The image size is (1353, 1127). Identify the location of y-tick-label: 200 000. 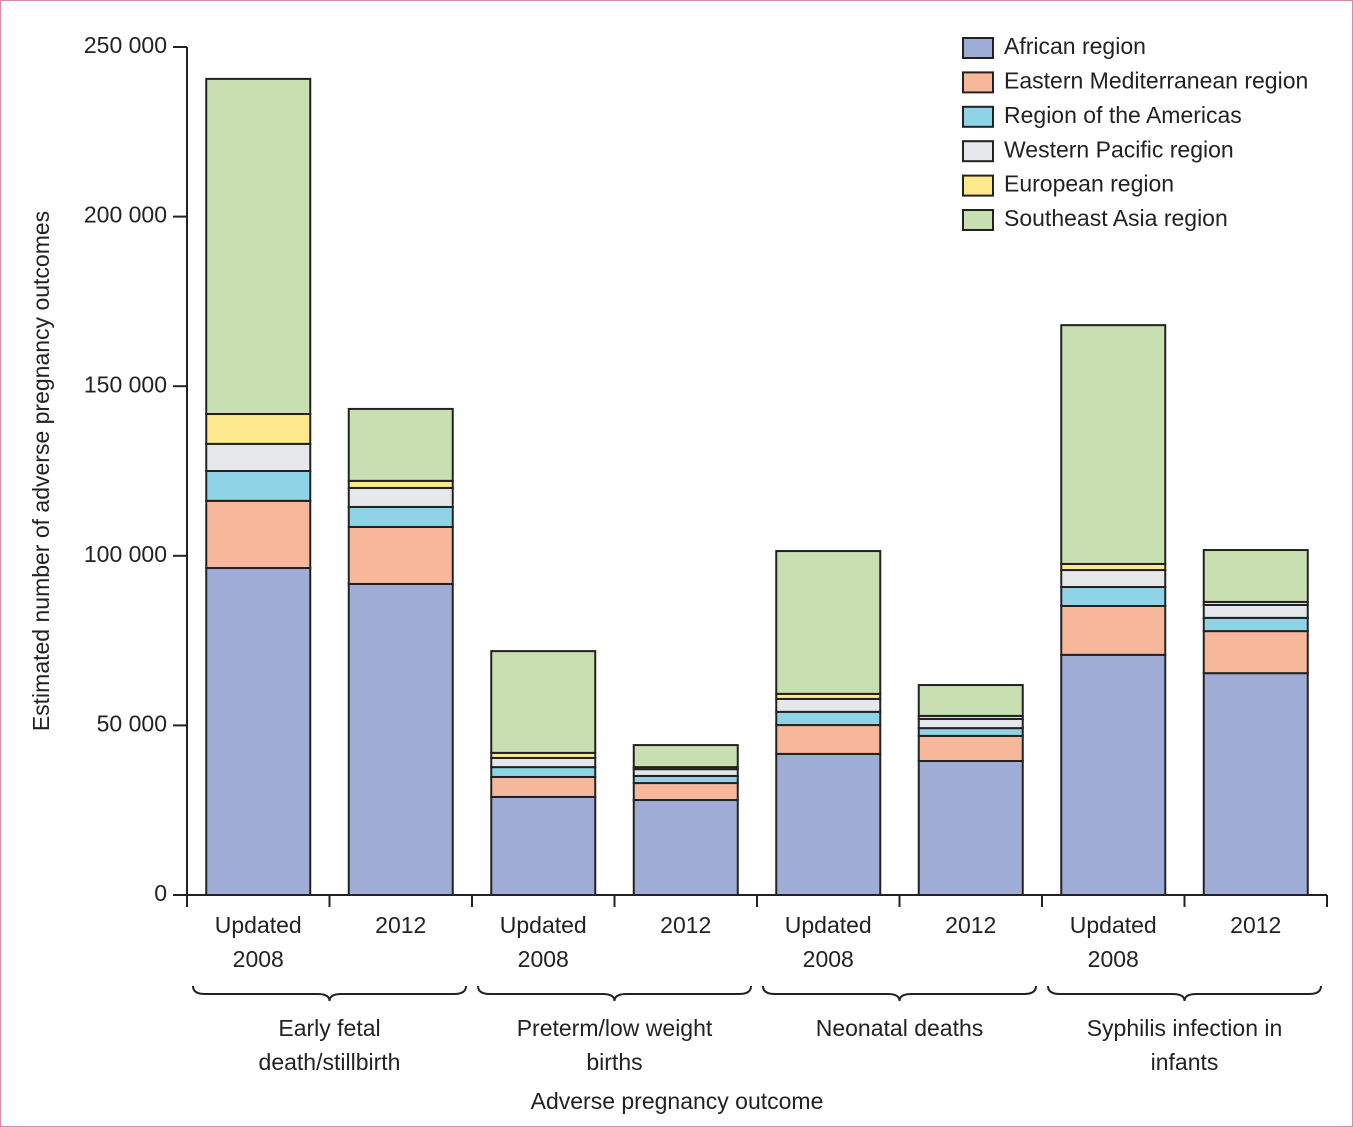
(125, 215).